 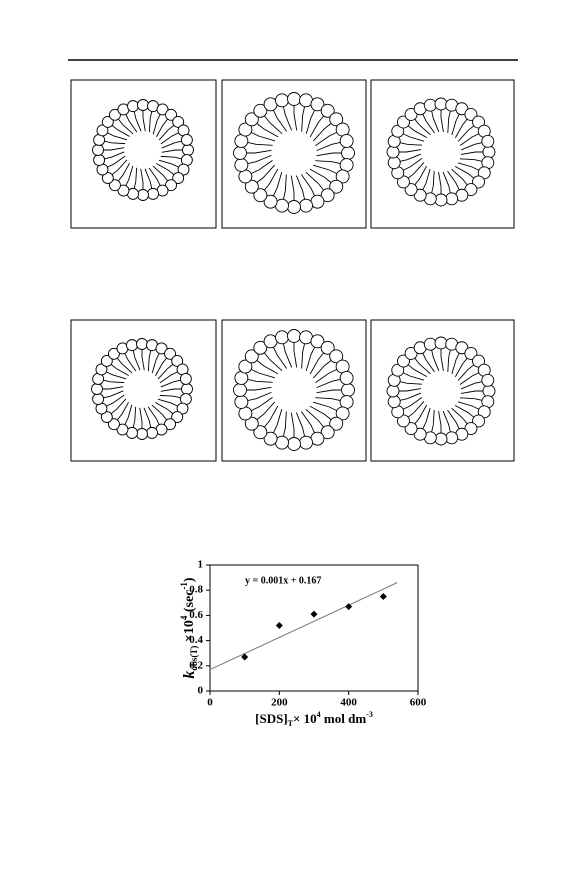 I want to click on x-label-part: 4, so click(x=319, y=714).